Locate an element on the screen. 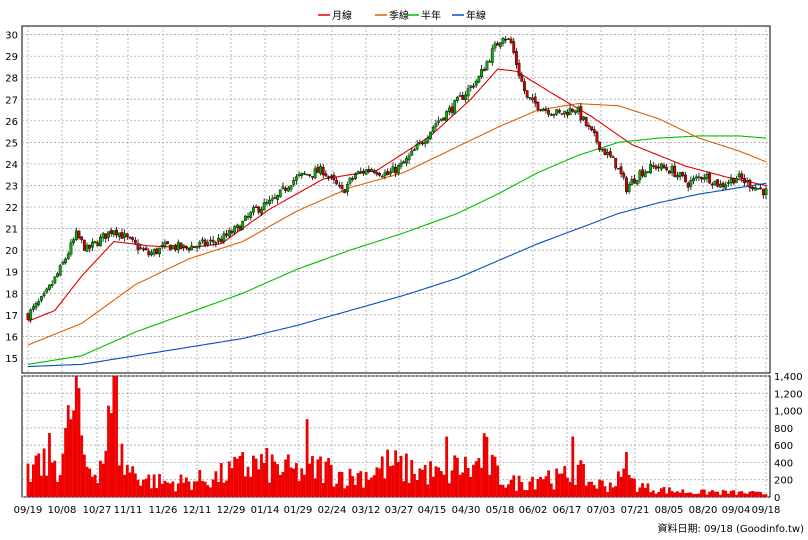  date-tick-label: 10/27 is located at coordinates (97, 510).